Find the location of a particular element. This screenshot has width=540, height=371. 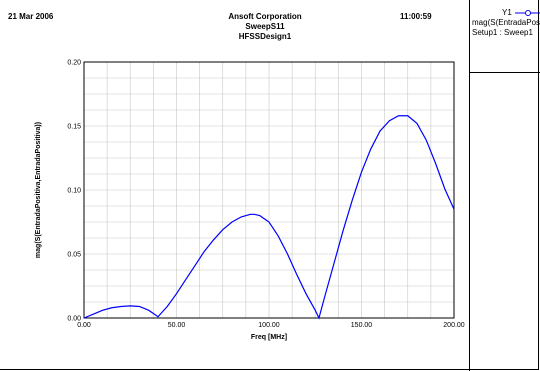

y-tick-label: 0.15 is located at coordinates (74, 127).